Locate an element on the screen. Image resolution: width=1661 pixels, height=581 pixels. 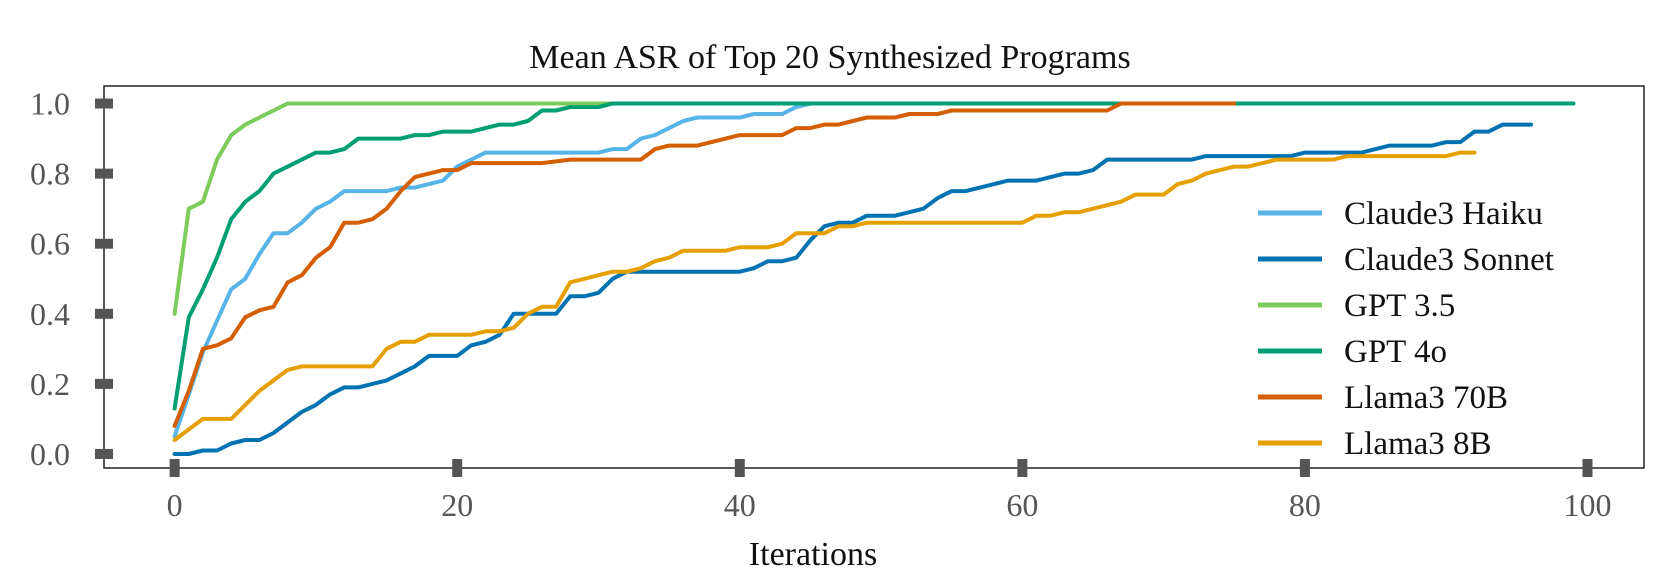
x-axis: 0 20 40 60 80 100 is located at coordinates (889, 491).